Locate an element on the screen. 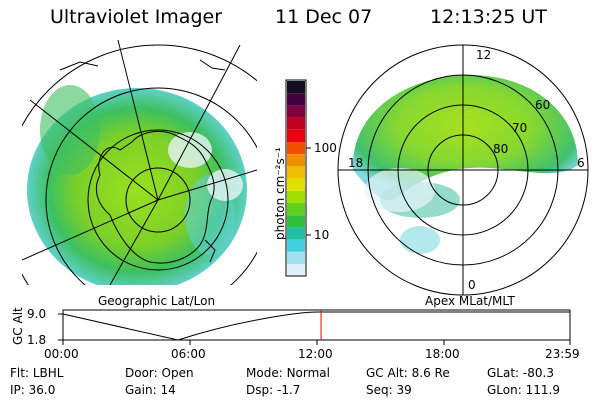 This screenshot has height=400, width=600. colorbar-tick-100: 100 is located at coordinates (325, 148).